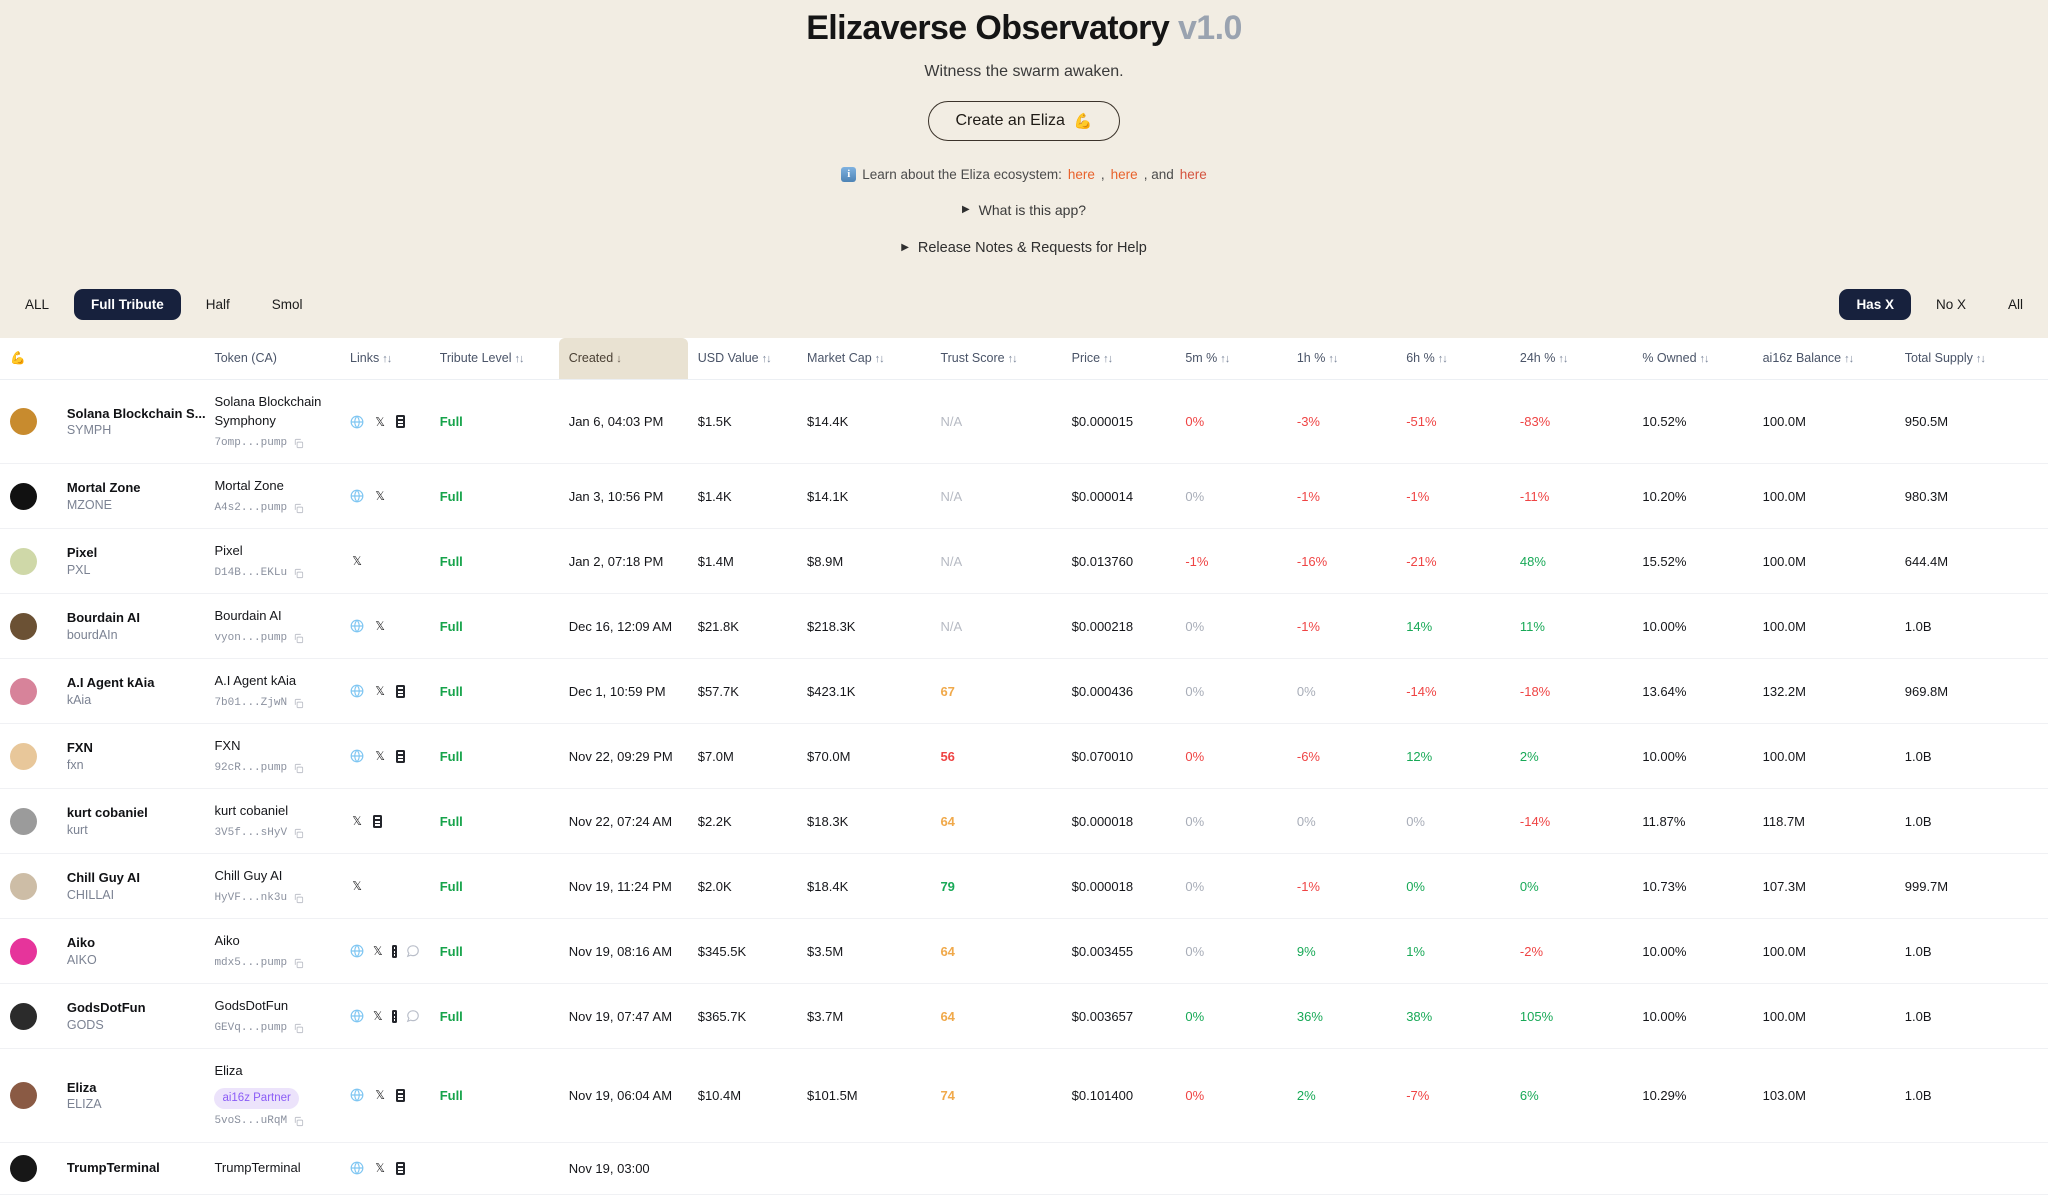 The height and width of the screenshot is (1195, 2048). What do you see at coordinates (28, 821) in the screenshot?
I see `avatar-cell` at bounding box center [28, 821].